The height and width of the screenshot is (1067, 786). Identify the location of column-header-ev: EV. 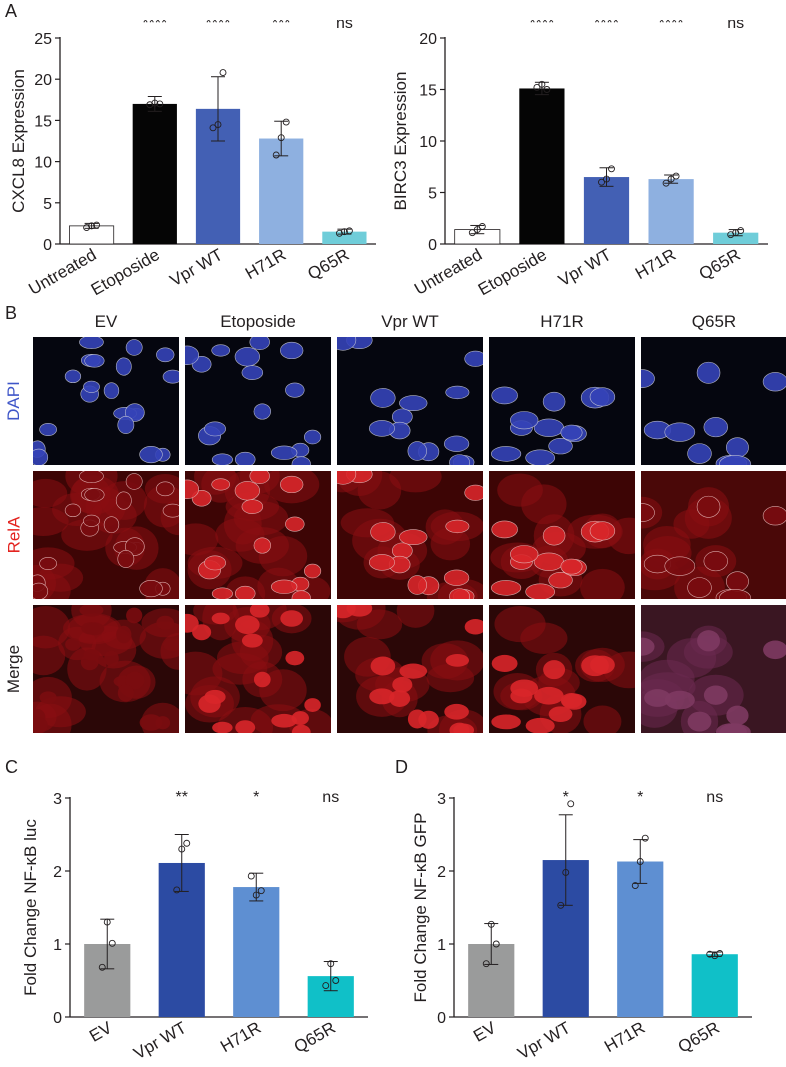
(106, 321).